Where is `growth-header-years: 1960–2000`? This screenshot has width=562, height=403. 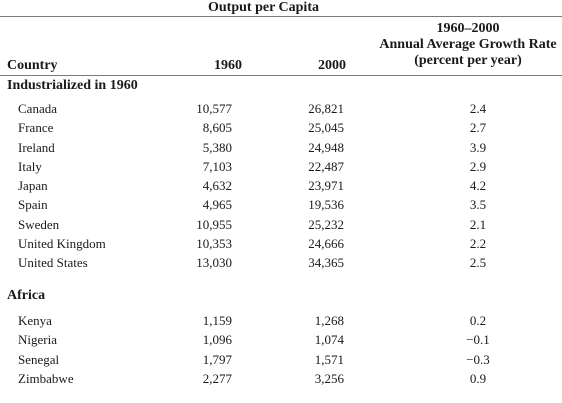 growth-header-years: 1960–2000 is located at coordinates (468, 28).